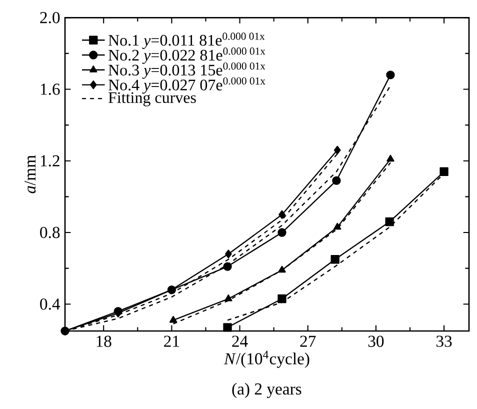 Image resolution: width=477 pixels, height=409 pixels. I want to click on text: (a) 2 years, so click(267, 390).